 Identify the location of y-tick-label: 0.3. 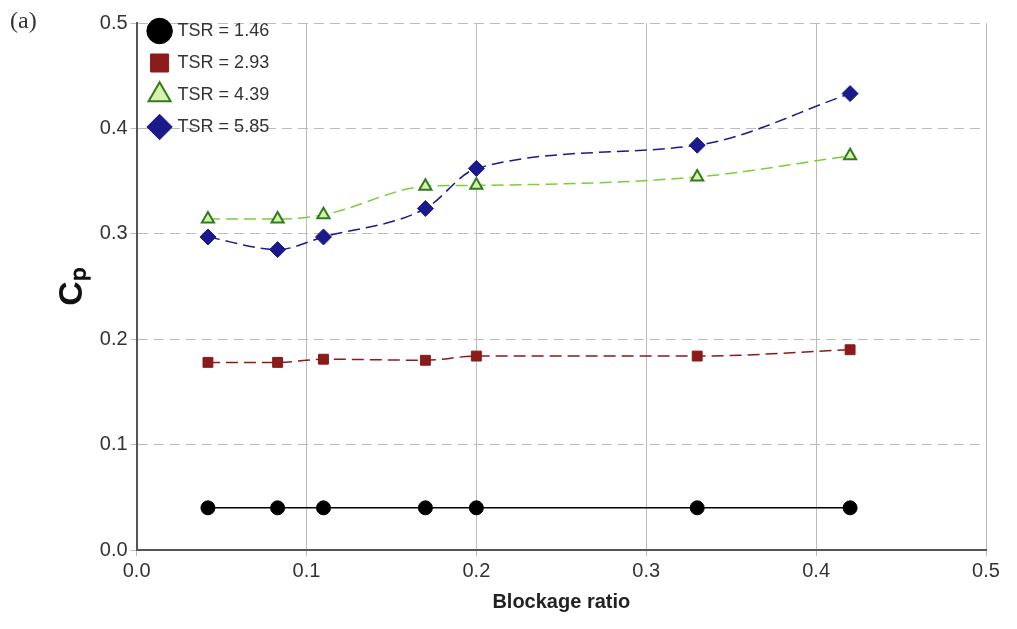
(113, 232).